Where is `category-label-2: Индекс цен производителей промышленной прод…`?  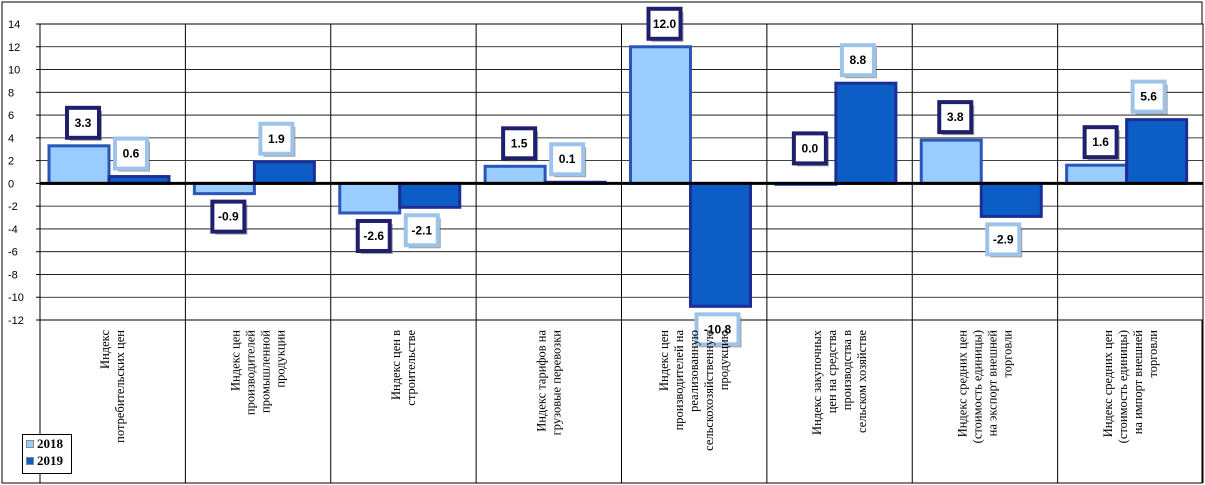 category-label-2: Индекс цен производителей промышленной прод… is located at coordinates (258, 372).